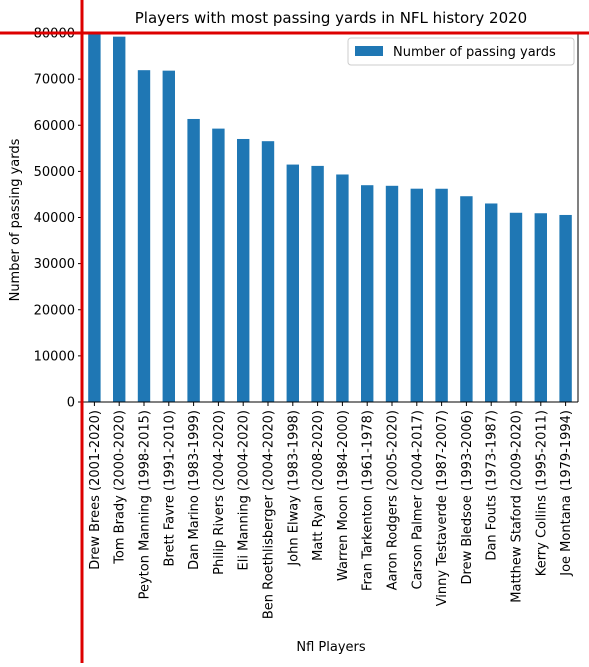 The height and width of the screenshot is (667, 589). I want to click on y-tick-label: 70000, so click(54, 80).